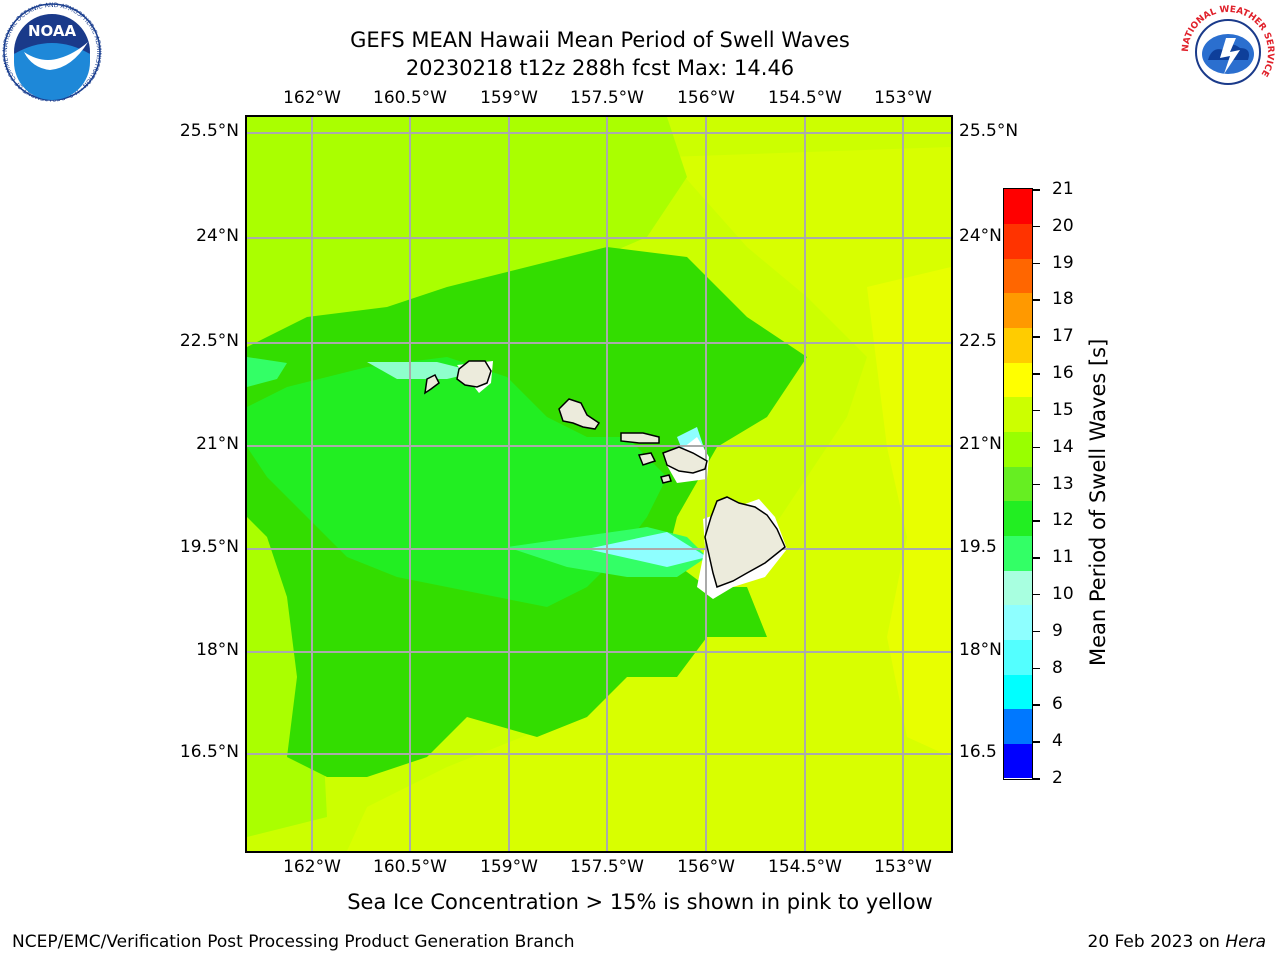  What do you see at coordinates (600, 68) in the screenshot?
I see `chart-subtitle: 20230218 t12z 288h fcst Max: 14.46` at bounding box center [600, 68].